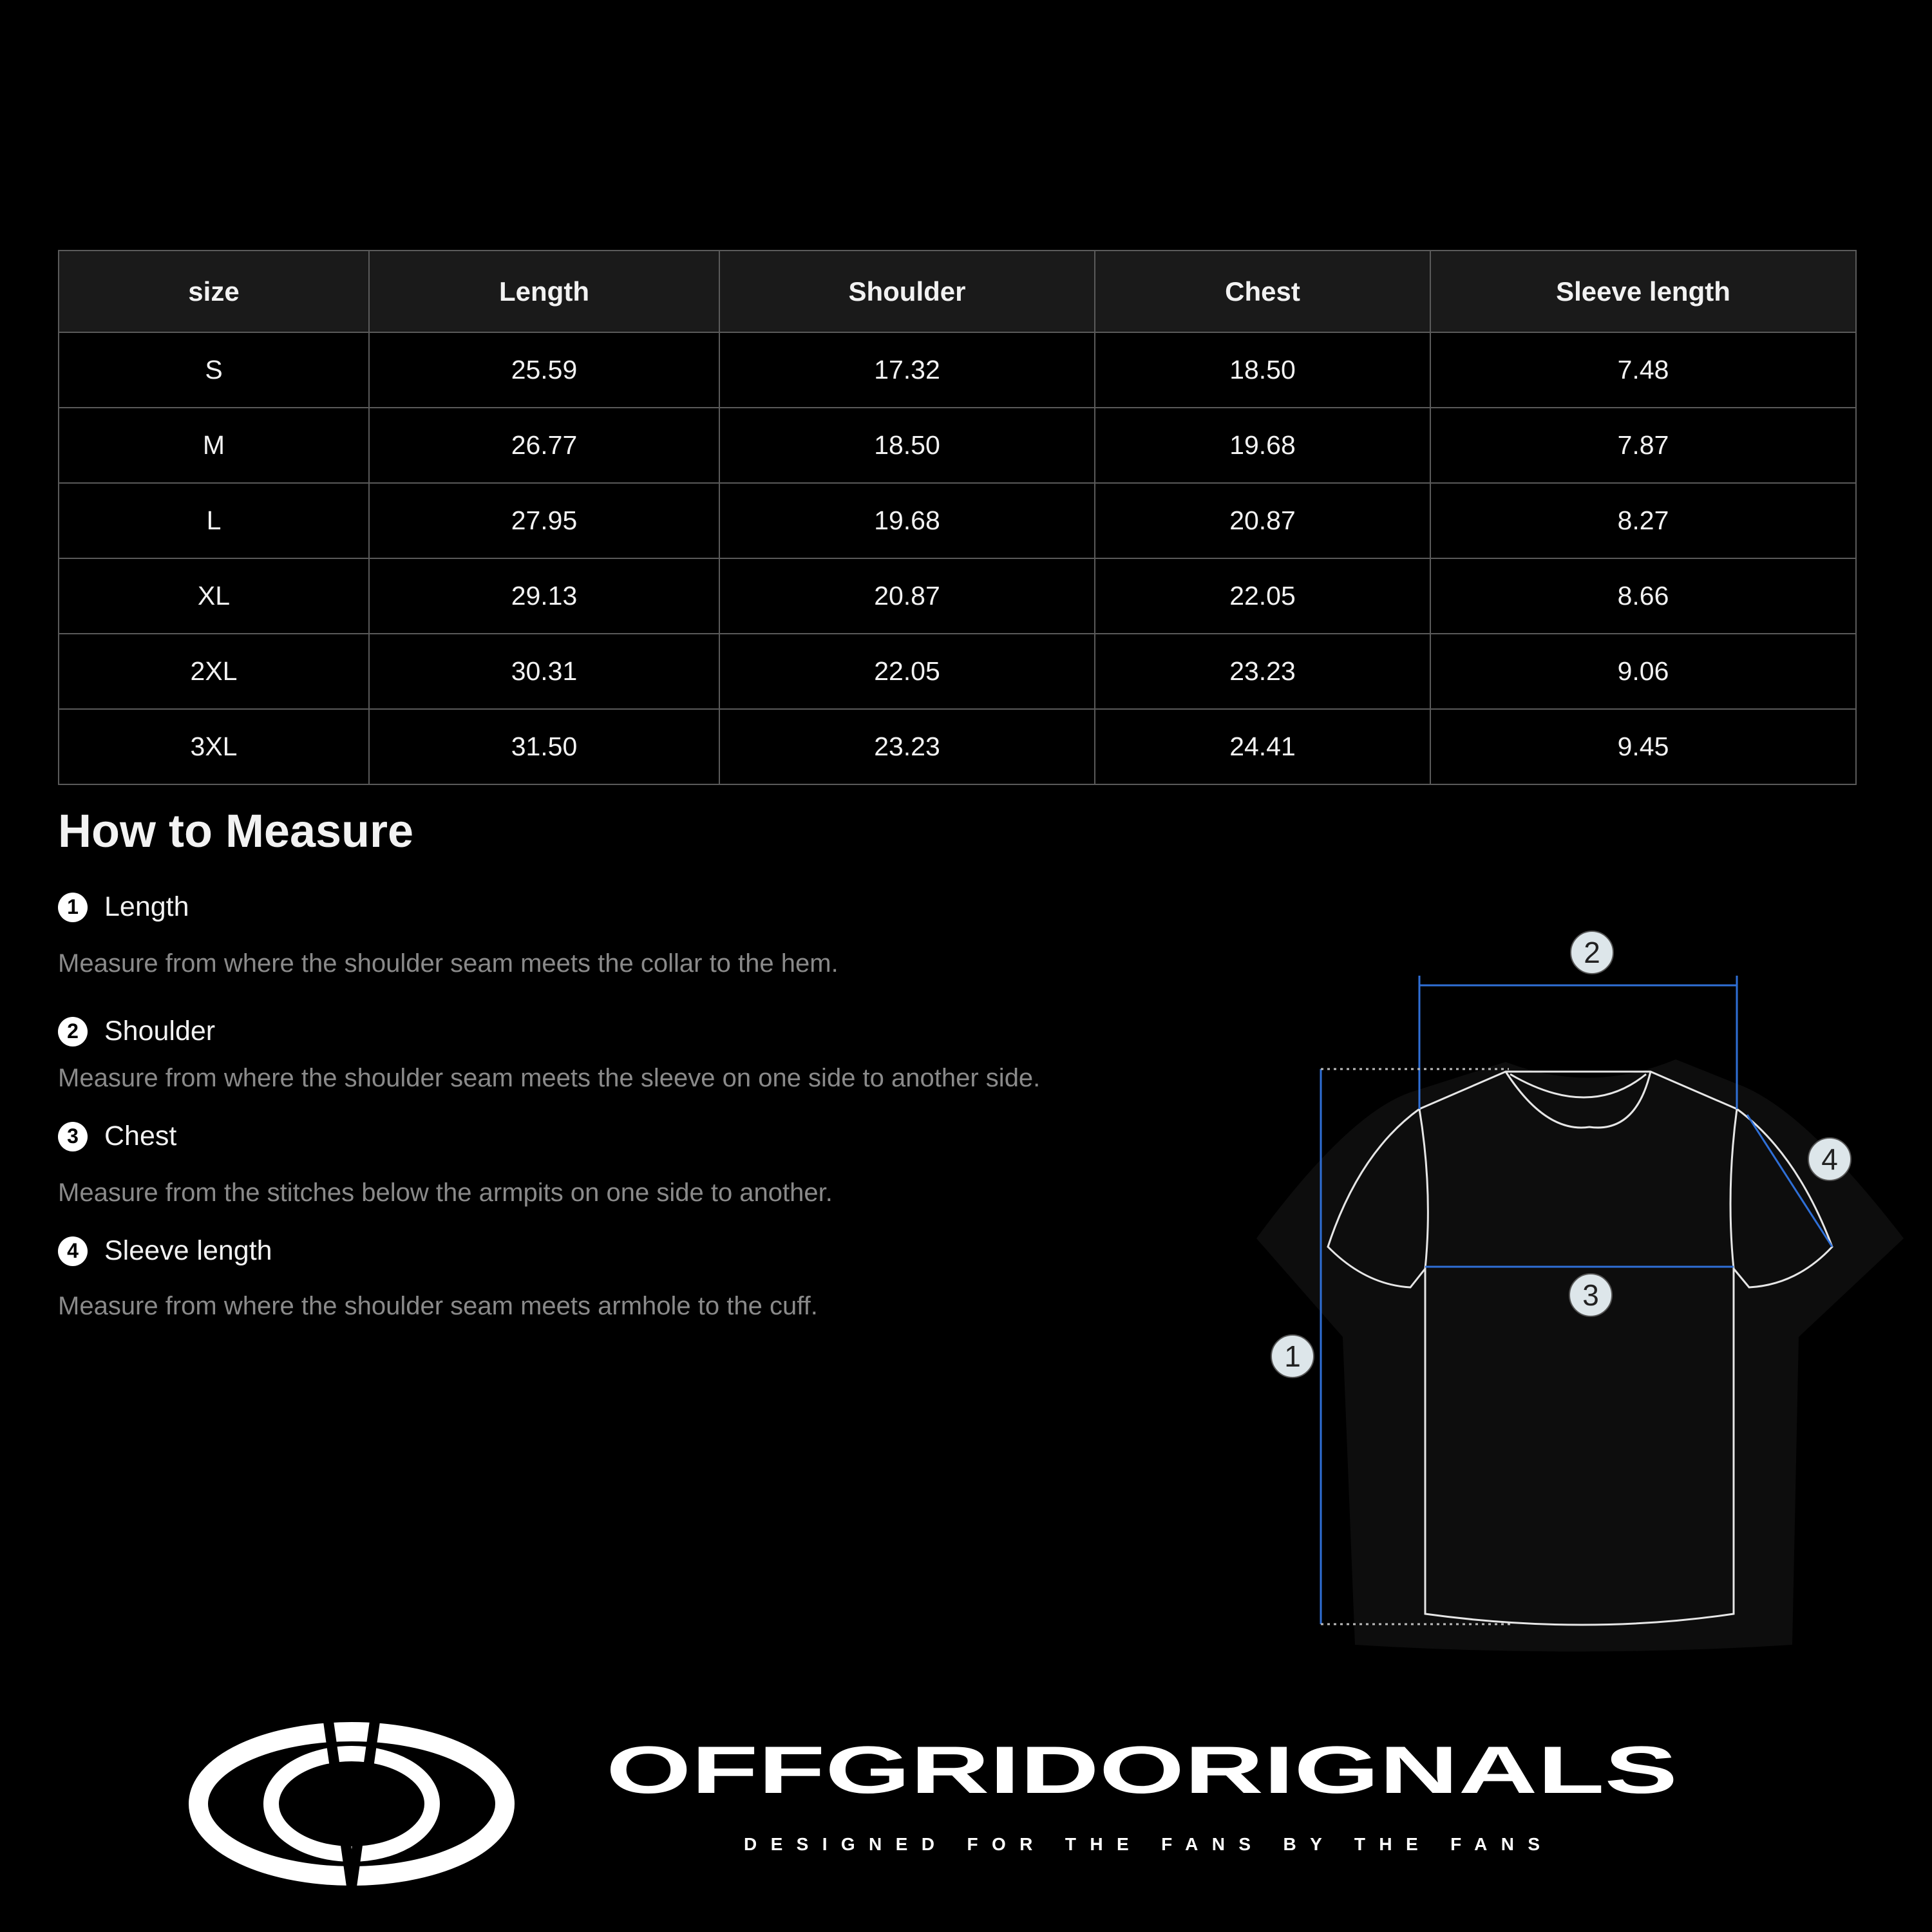 This screenshot has height=1932, width=1932. I want to click on number-badge-icon: 4, so click(73, 1251).